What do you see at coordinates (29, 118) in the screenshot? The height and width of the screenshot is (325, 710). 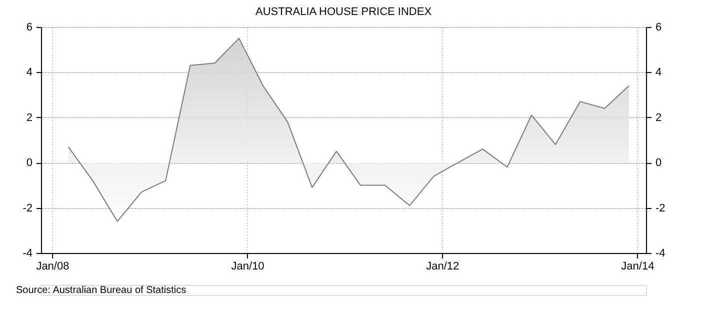 I see `y-tick-label: 2` at bounding box center [29, 118].